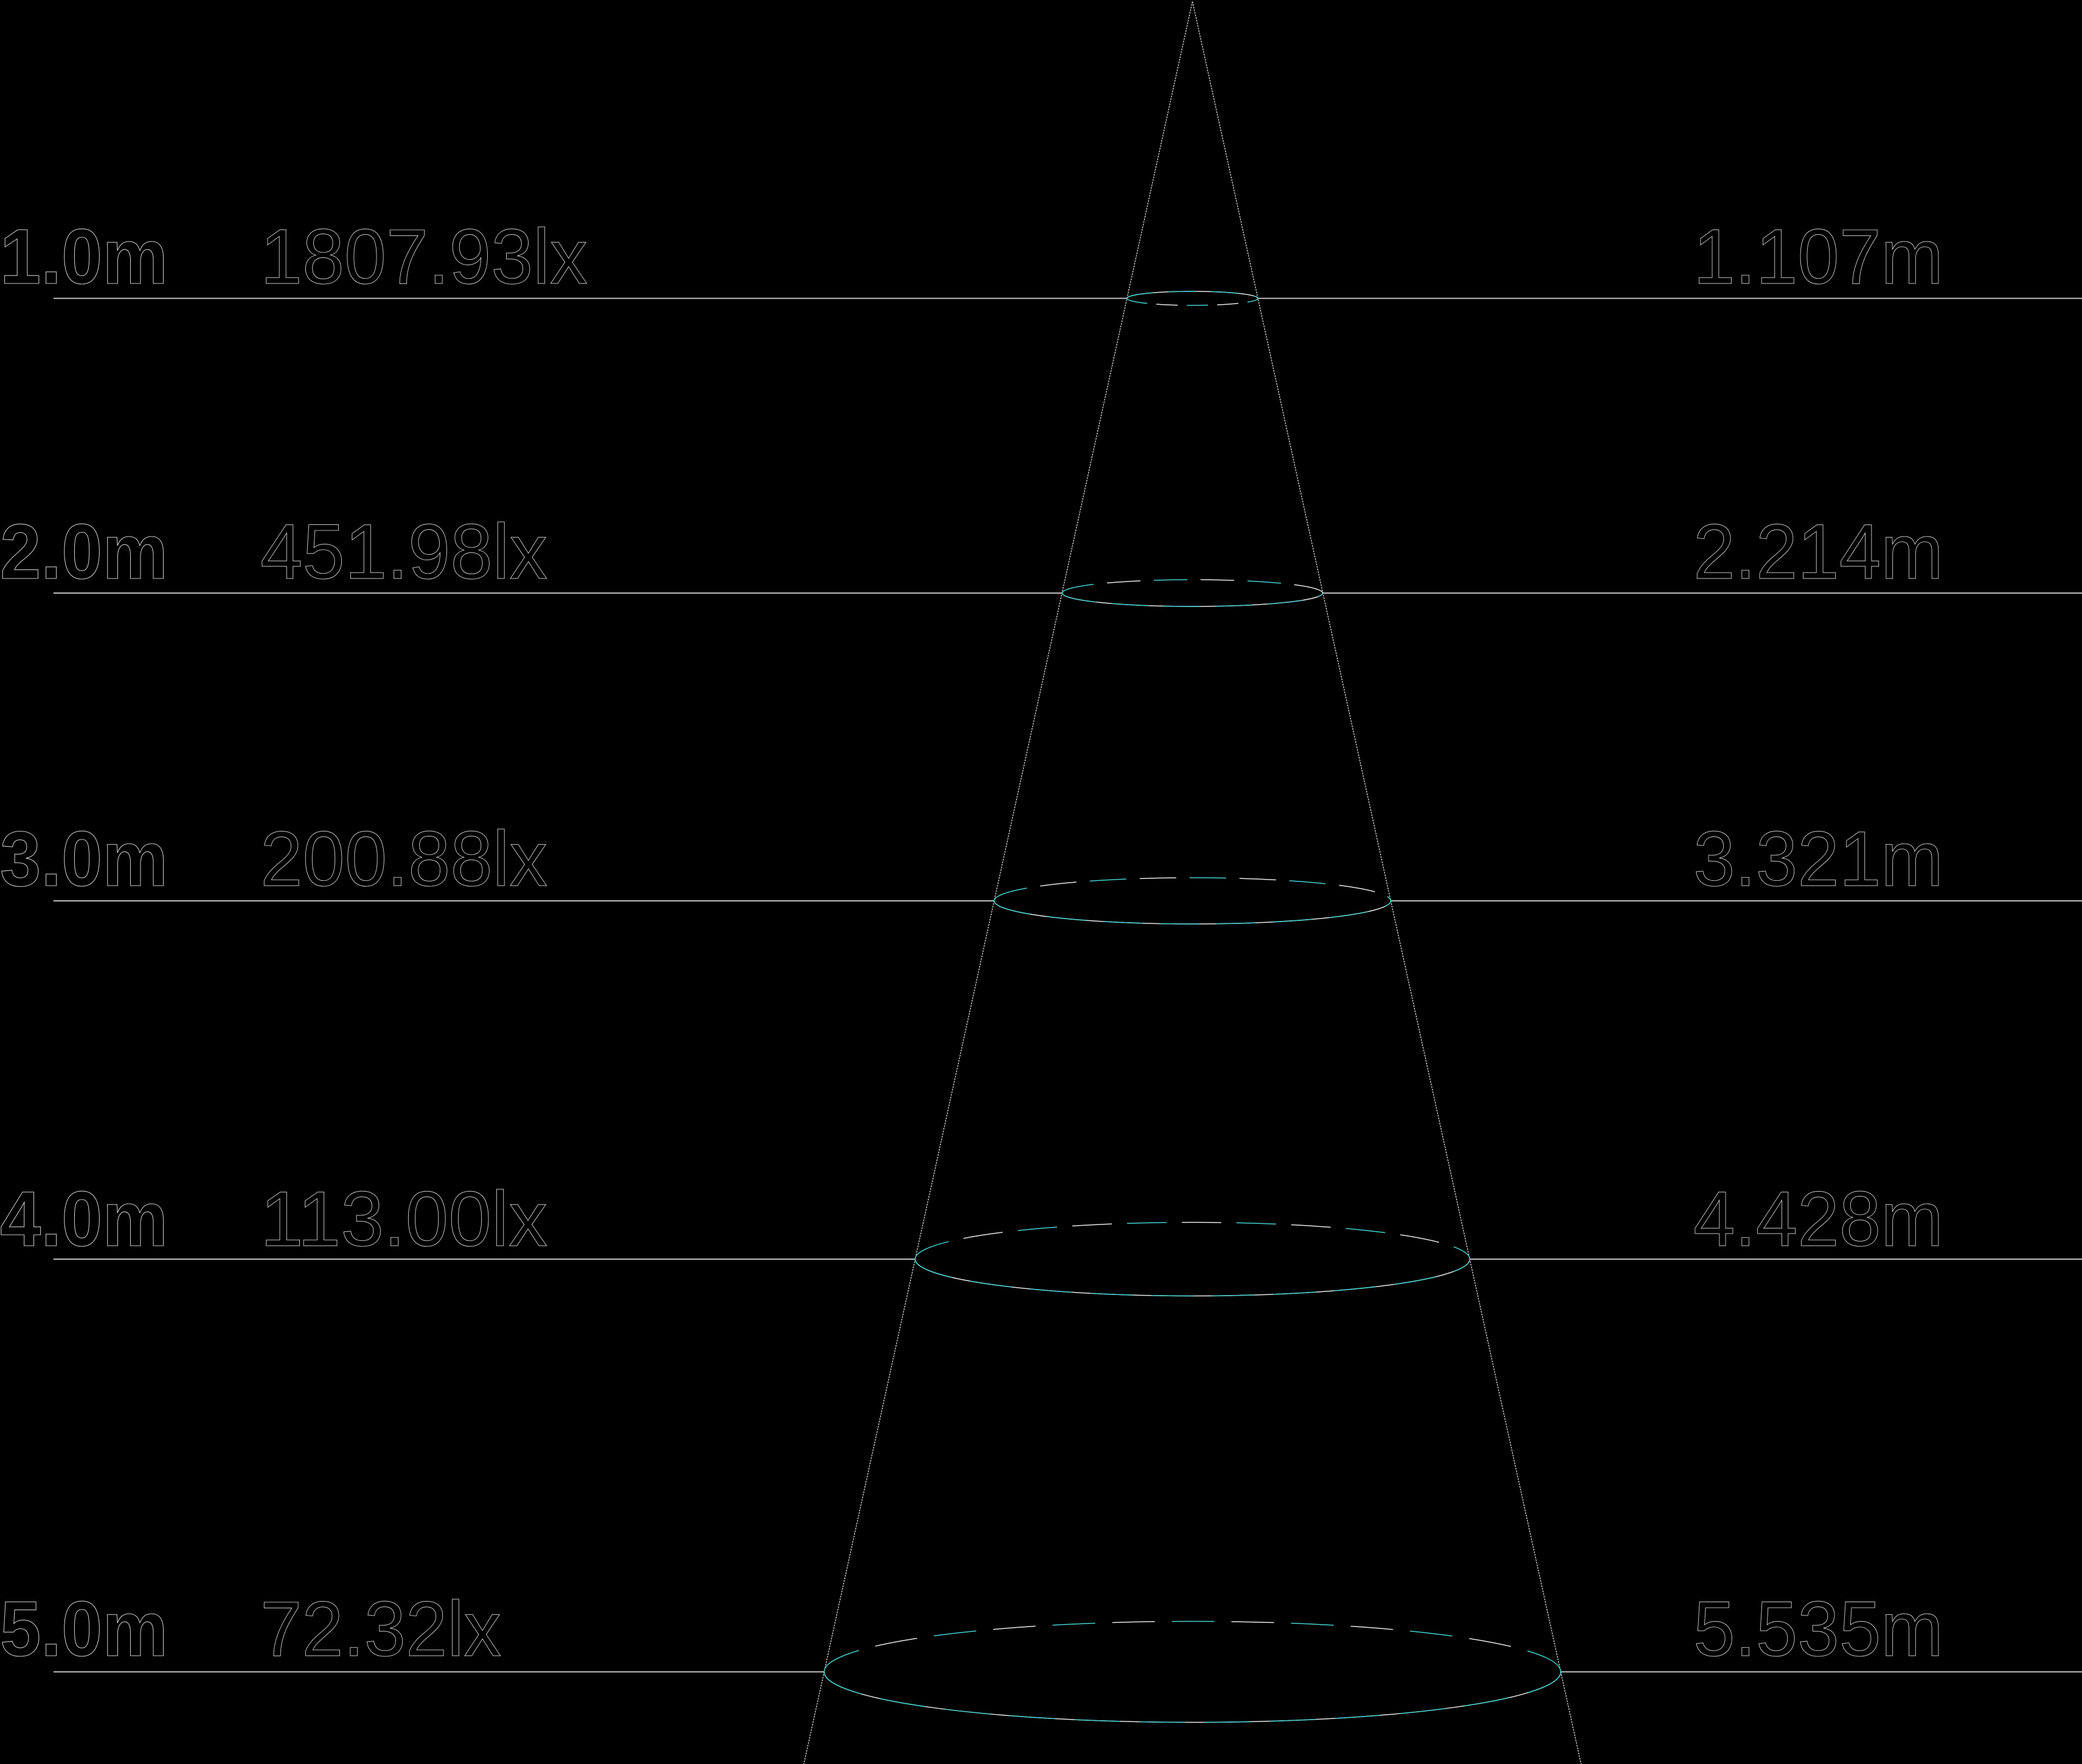 The image size is (2082, 1764). Describe the element at coordinates (84, 1219) in the screenshot. I see `svg-text: 4.0m` at that location.